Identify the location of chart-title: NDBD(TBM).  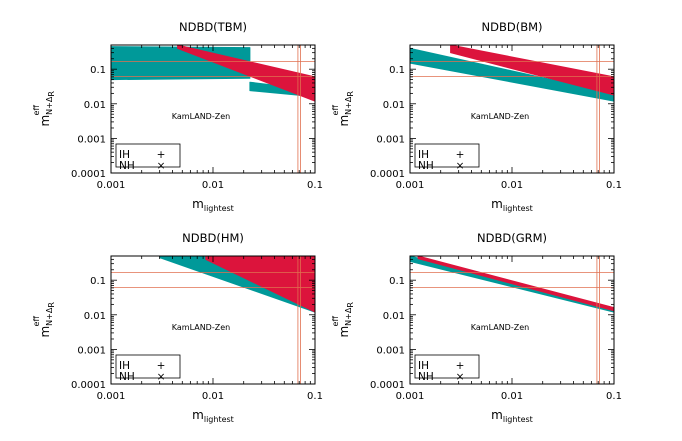
(213, 27).